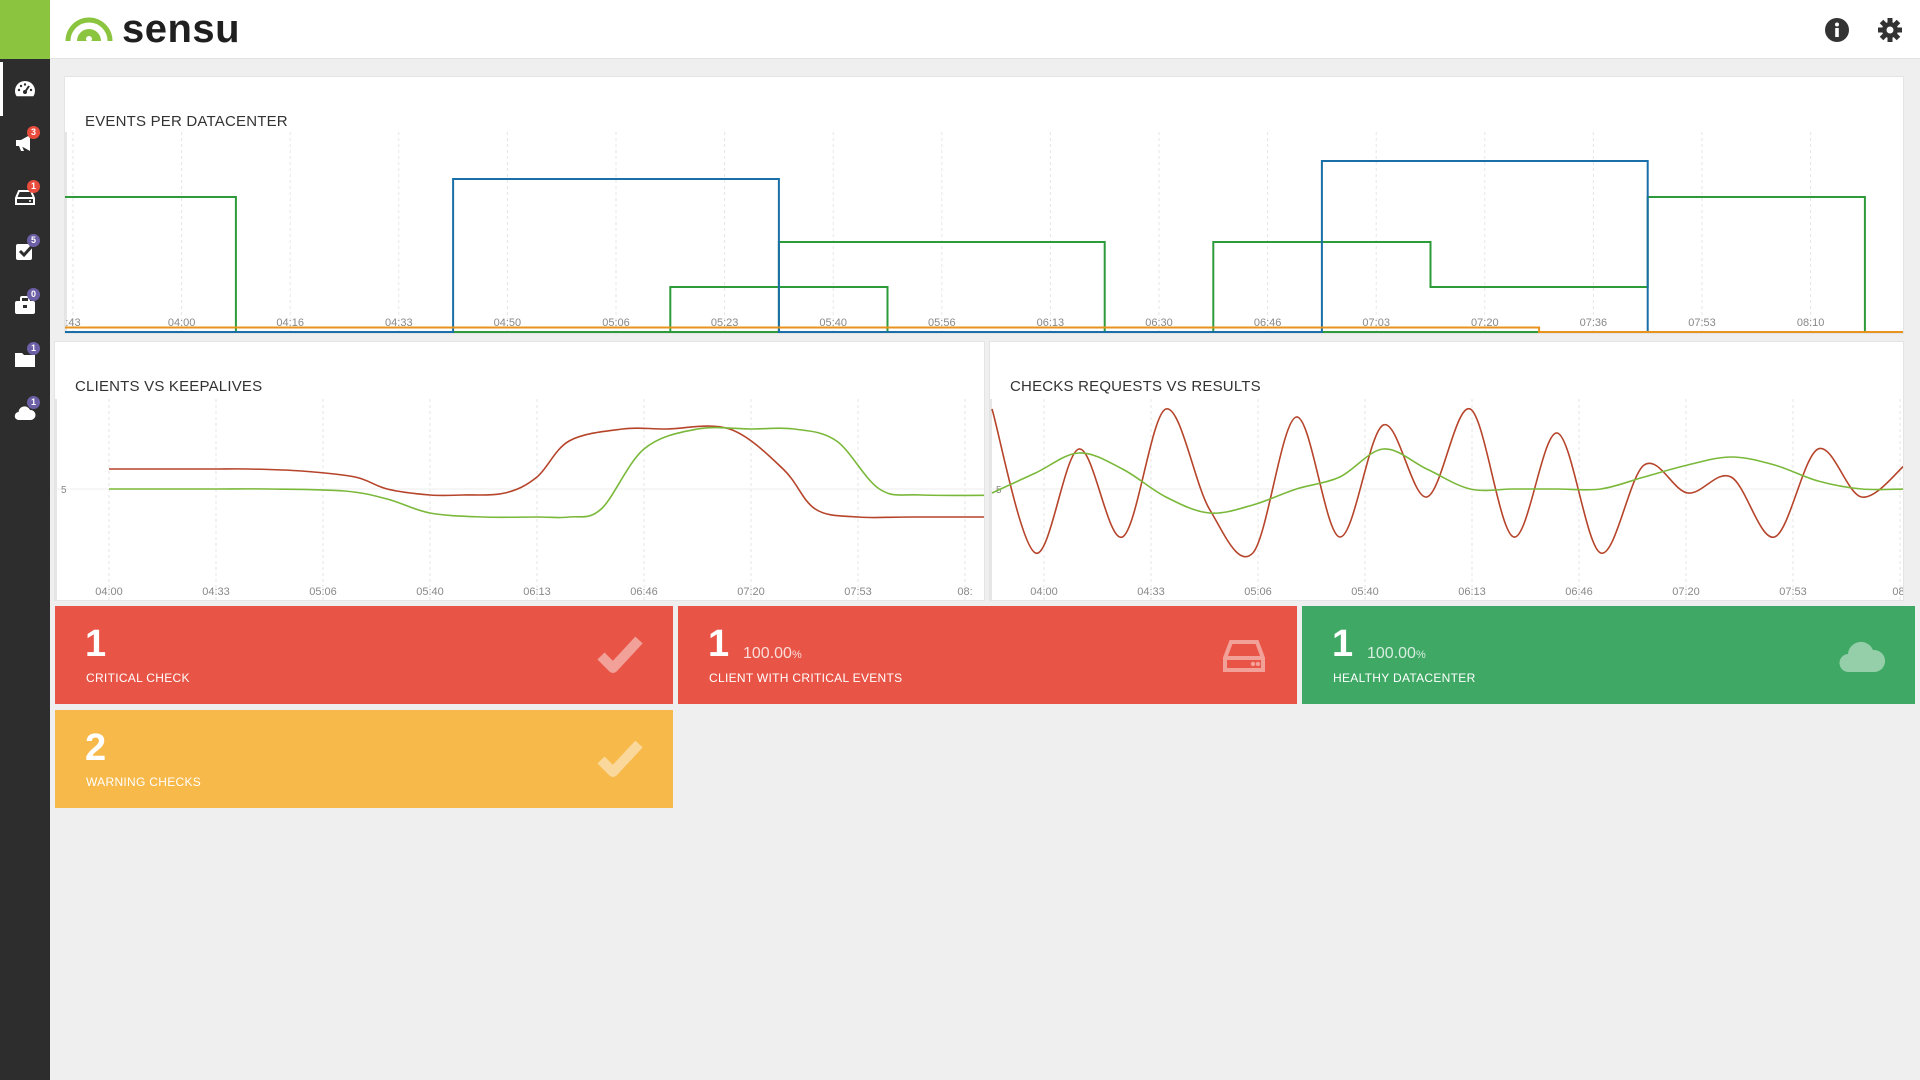 The height and width of the screenshot is (1080, 1920). I want to click on panel-title: CLIENTS VS KEEPALIVES, so click(169, 386).